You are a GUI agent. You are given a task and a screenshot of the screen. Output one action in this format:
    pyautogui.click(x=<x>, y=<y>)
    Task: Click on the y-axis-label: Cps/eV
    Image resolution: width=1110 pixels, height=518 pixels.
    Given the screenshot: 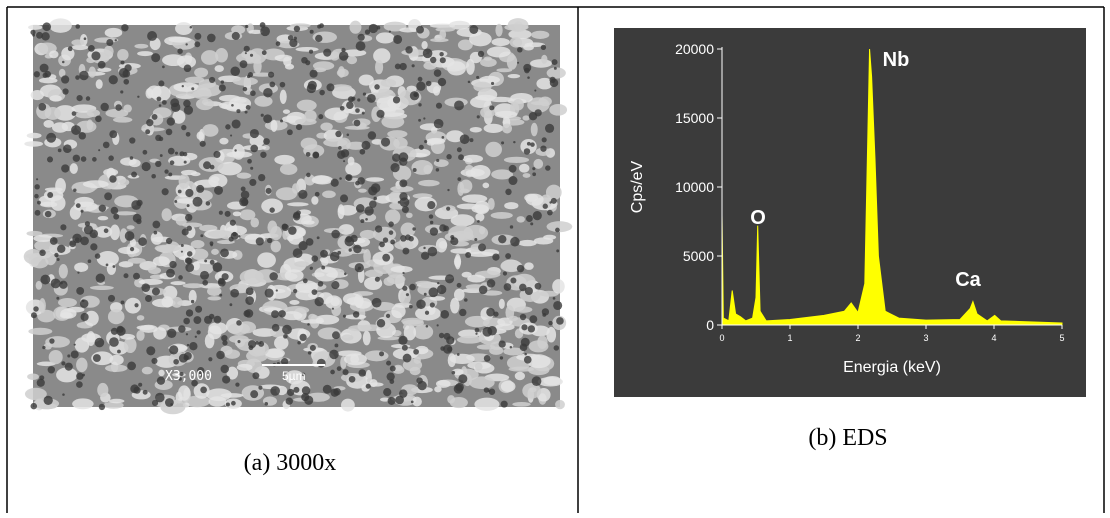 What is the action you would take?
    pyautogui.click(x=637, y=186)
    